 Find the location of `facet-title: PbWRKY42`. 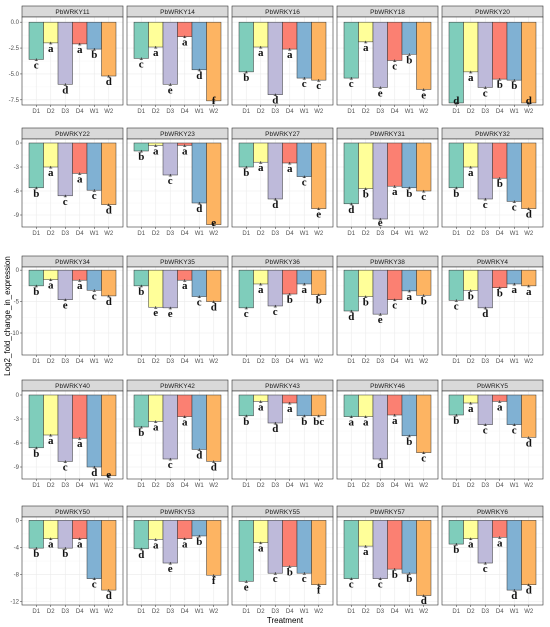

facet-title: PbWRKY42 is located at coordinates (177, 386).